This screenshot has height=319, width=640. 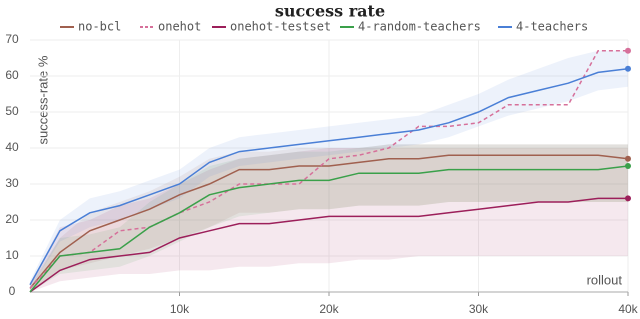 I want to click on y-tick-label: 20, so click(x=12, y=219).